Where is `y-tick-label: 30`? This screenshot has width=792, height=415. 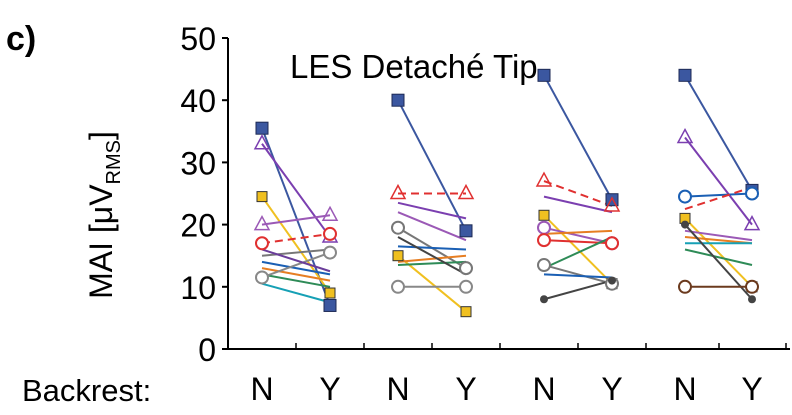 y-tick-label: 30 is located at coordinates (198, 163).